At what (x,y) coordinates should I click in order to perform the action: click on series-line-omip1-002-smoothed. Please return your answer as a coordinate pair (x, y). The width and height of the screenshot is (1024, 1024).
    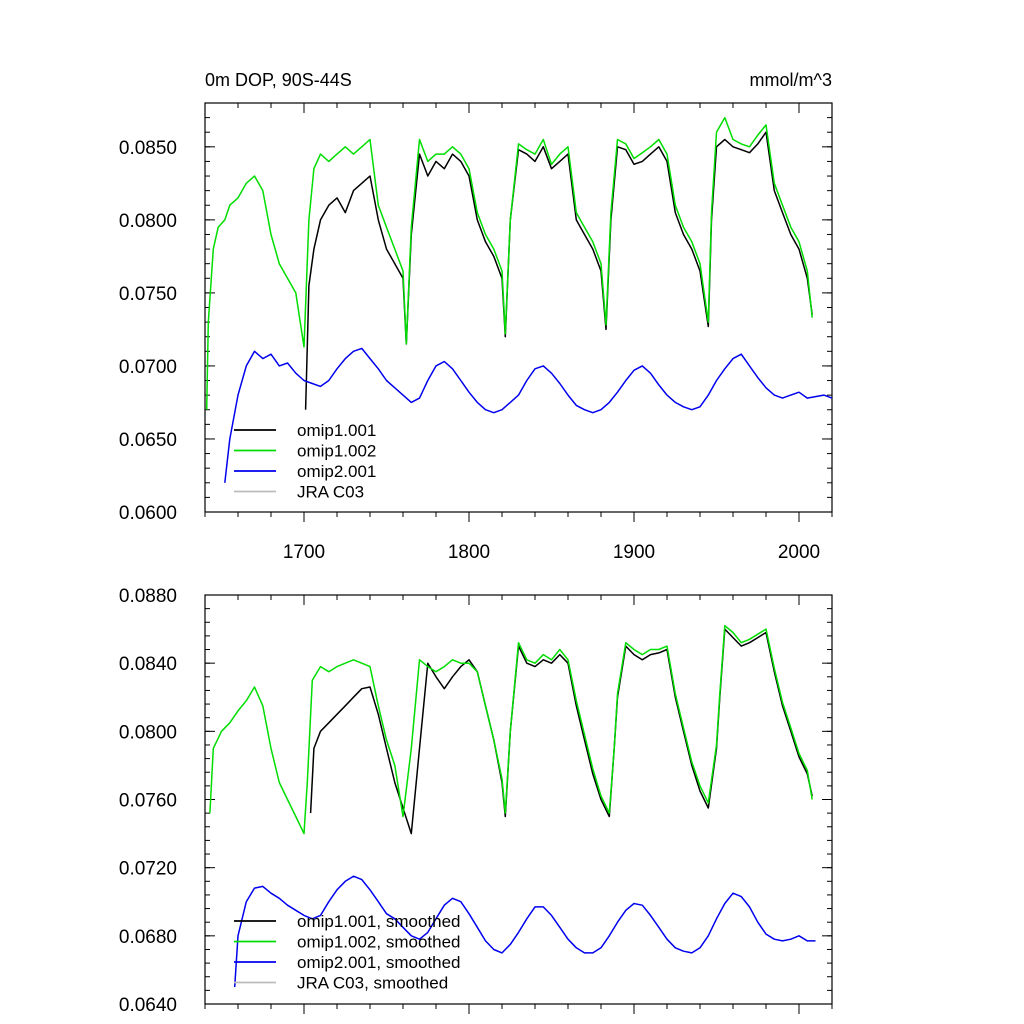
    Looking at the image, I should click on (511, 729).